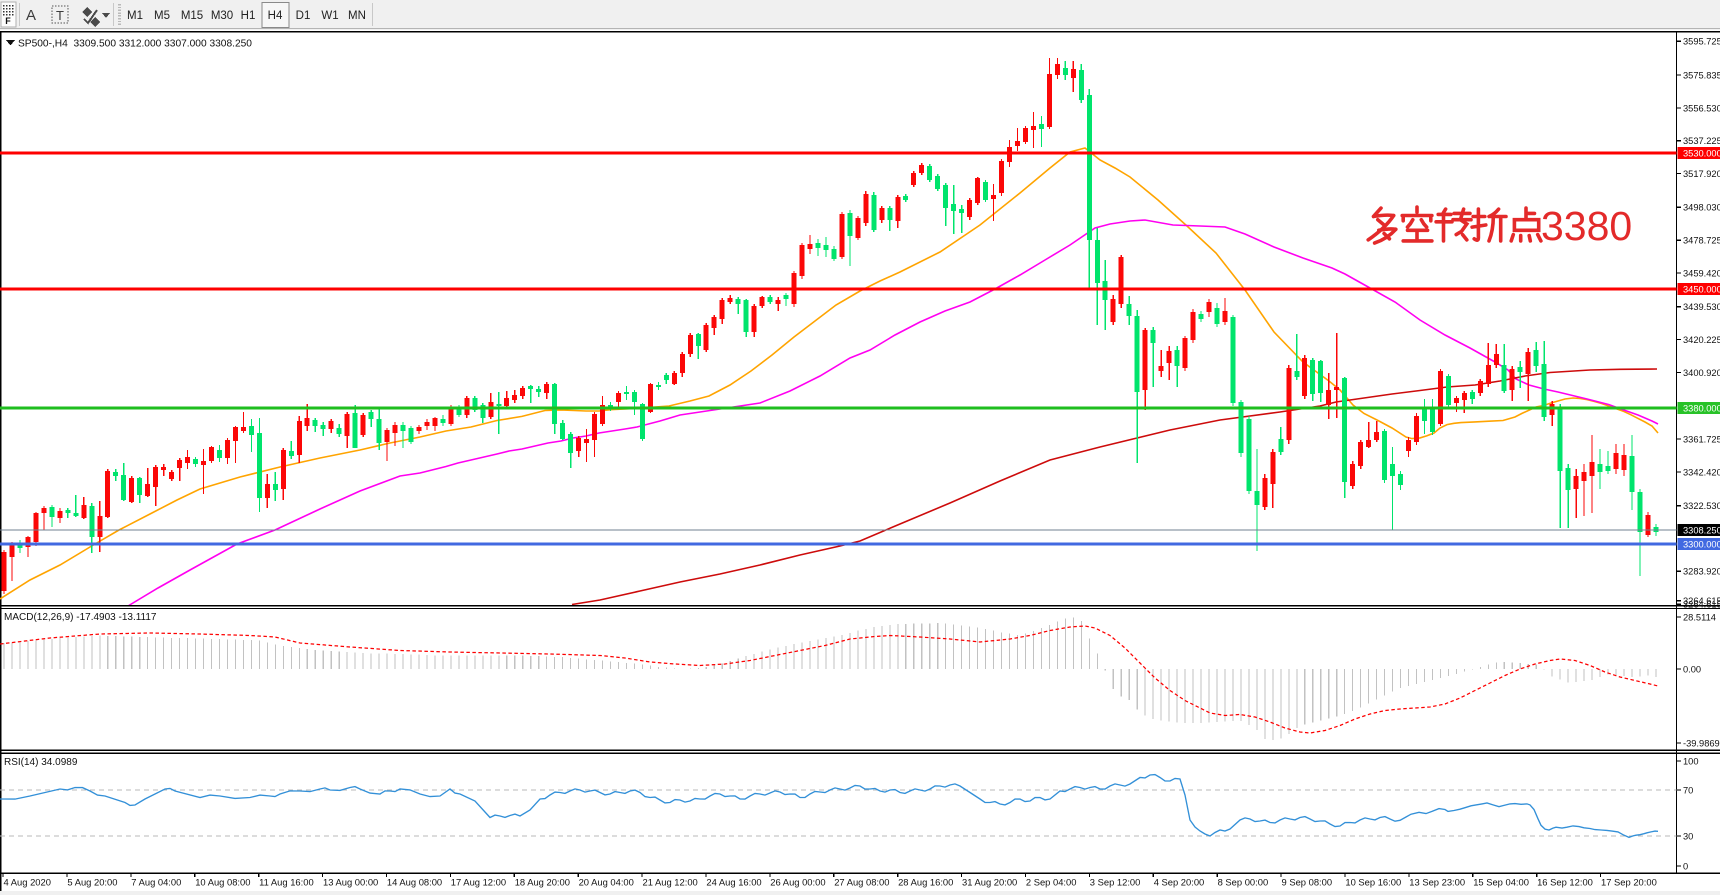 This screenshot has height=895, width=1720. Describe the element at coordinates (797, 882) in the screenshot. I see `svg-text: 26 Aug 00:00` at that location.